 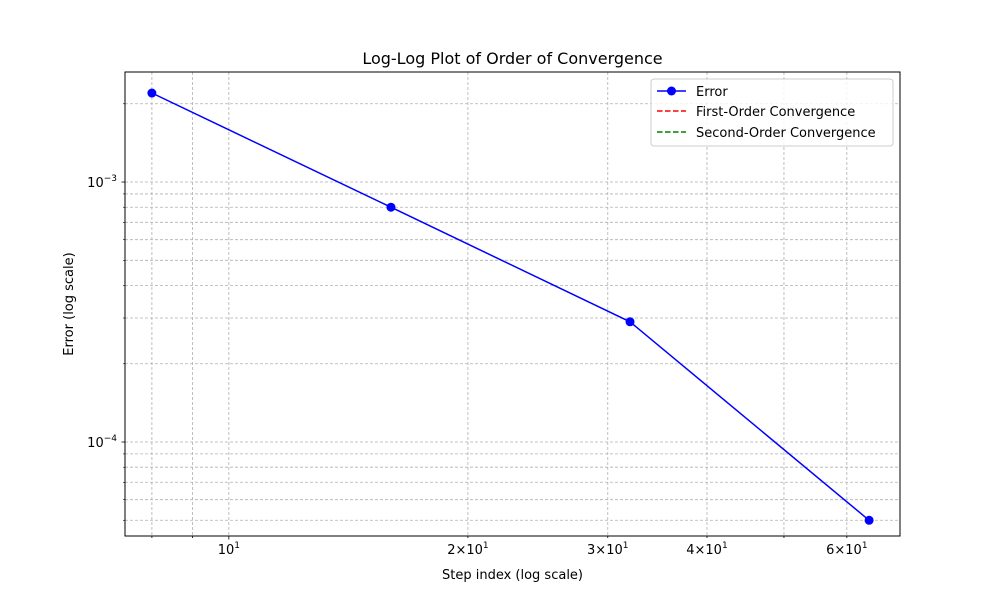 I want to click on x-tick-label: 6×101, so click(x=846, y=549).